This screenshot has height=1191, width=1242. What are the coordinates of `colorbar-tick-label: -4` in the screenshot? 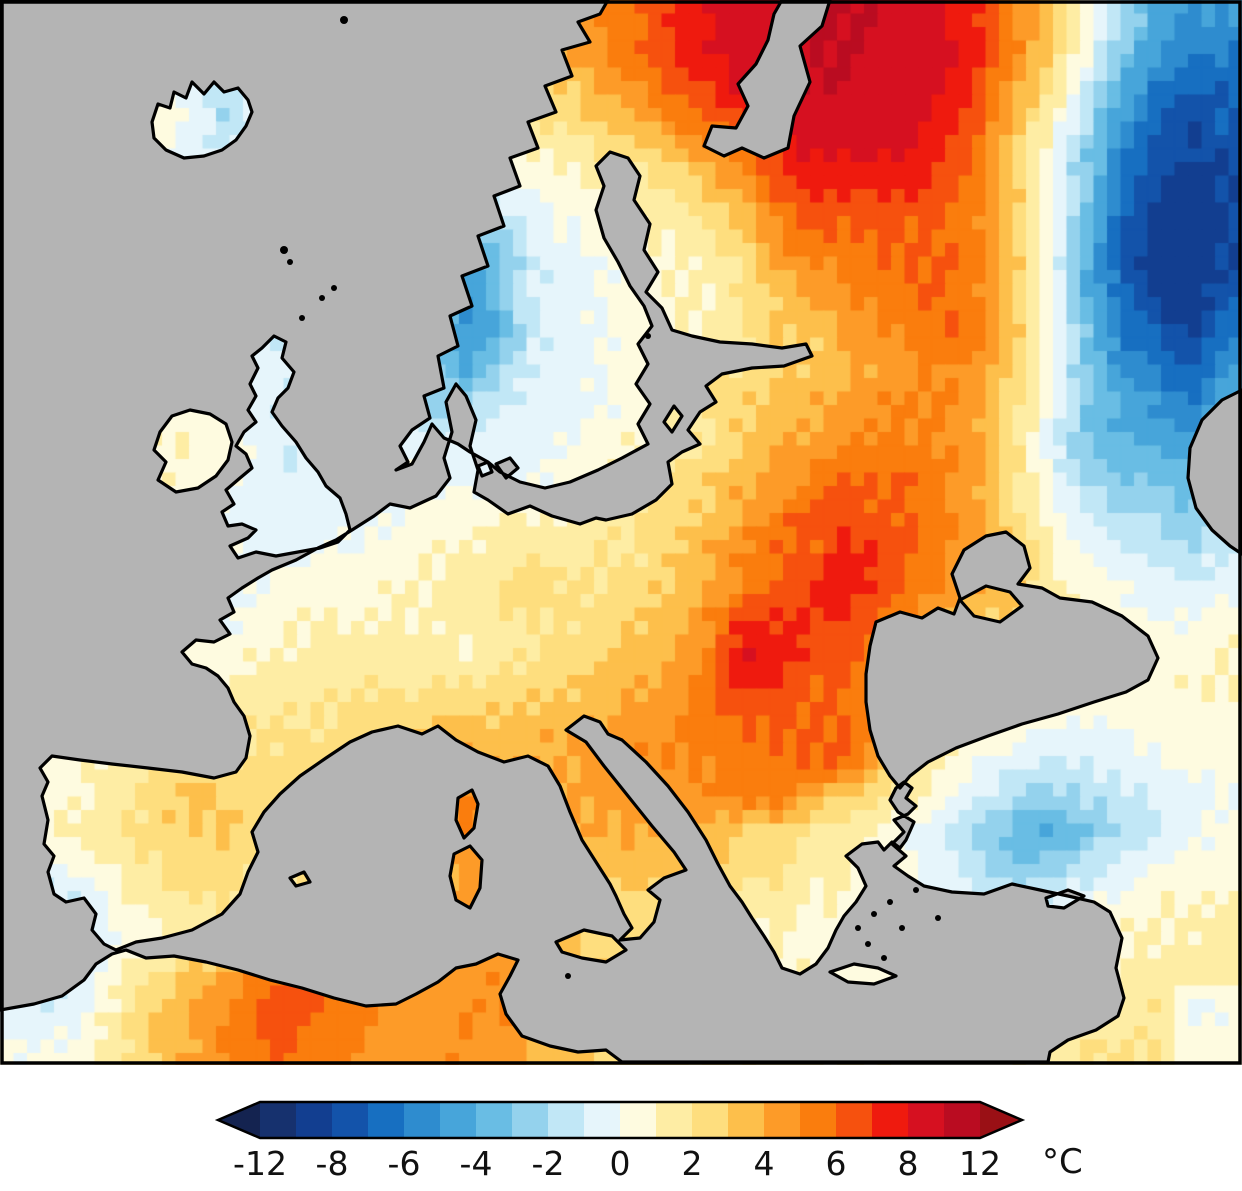 It's located at (476, 1163).